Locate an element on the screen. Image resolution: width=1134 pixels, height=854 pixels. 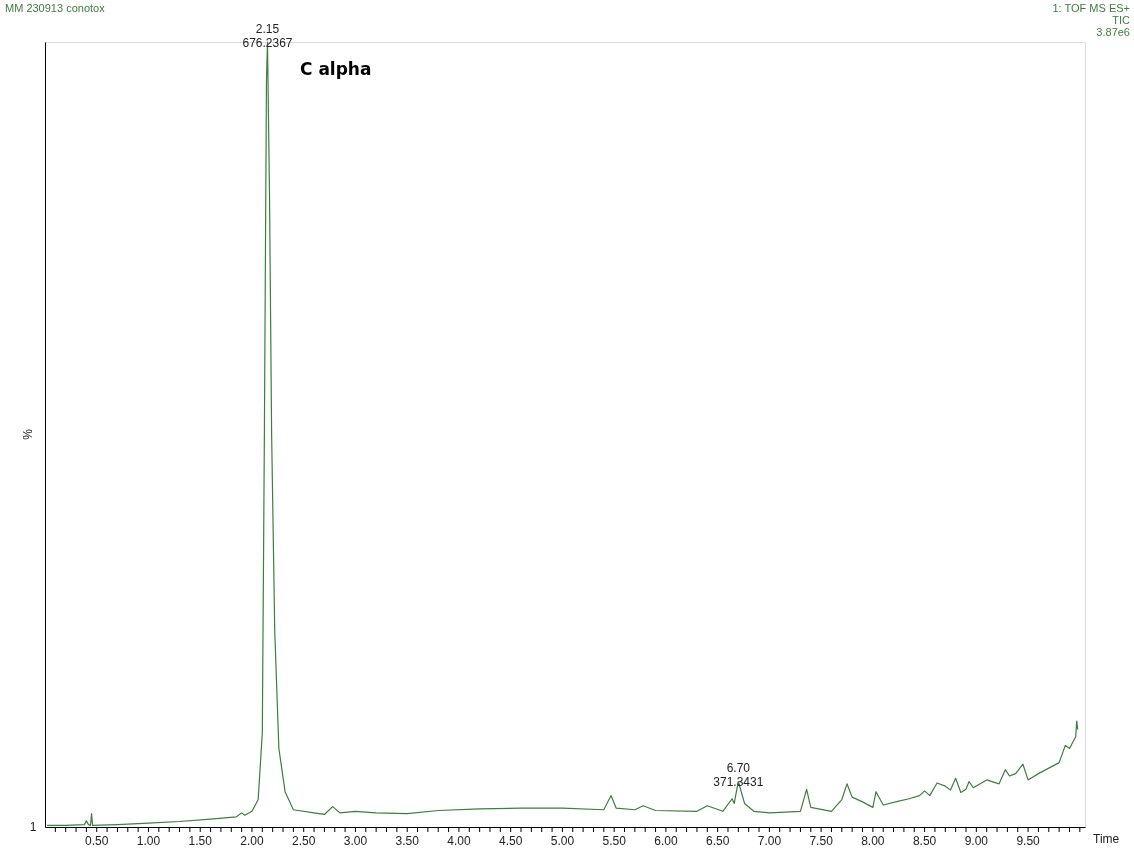
x-tick-label: 9.50 is located at coordinates (1028, 841).